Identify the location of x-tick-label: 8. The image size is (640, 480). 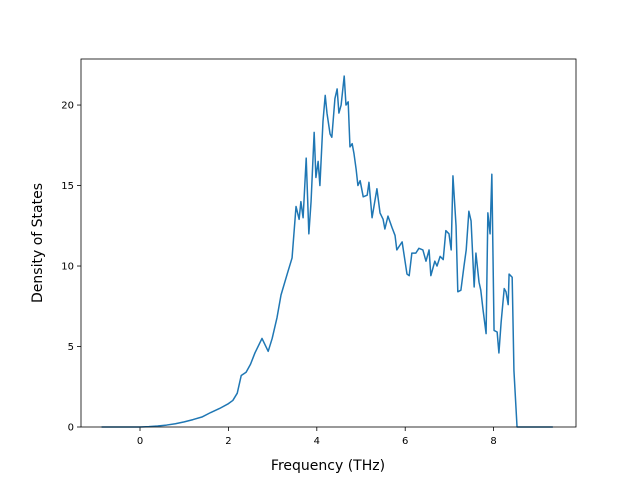
(493, 441).